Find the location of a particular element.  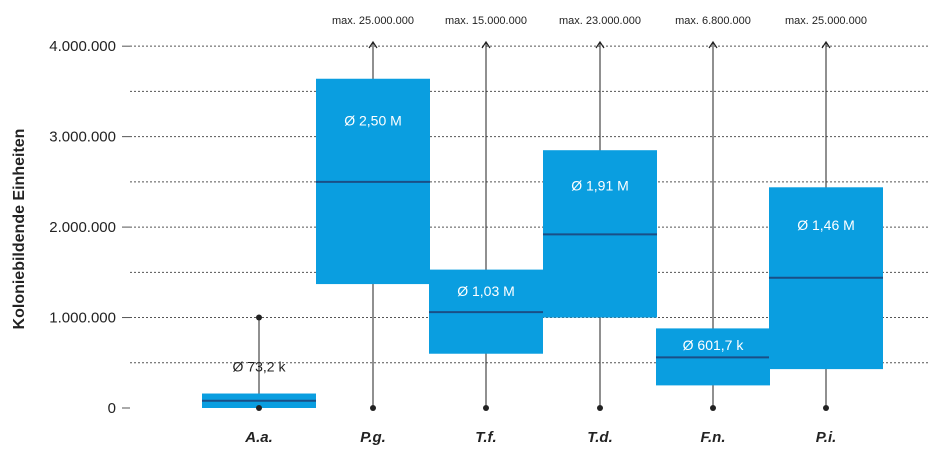

mean-label: Ø 2,50 M is located at coordinates (373, 121).